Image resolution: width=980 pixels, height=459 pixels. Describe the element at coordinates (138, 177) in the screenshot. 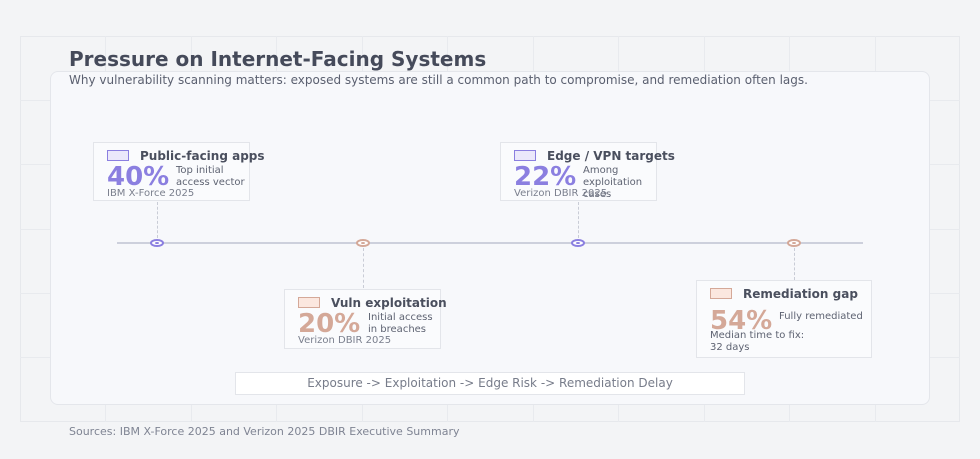

I see `card-value: 40%` at that location.